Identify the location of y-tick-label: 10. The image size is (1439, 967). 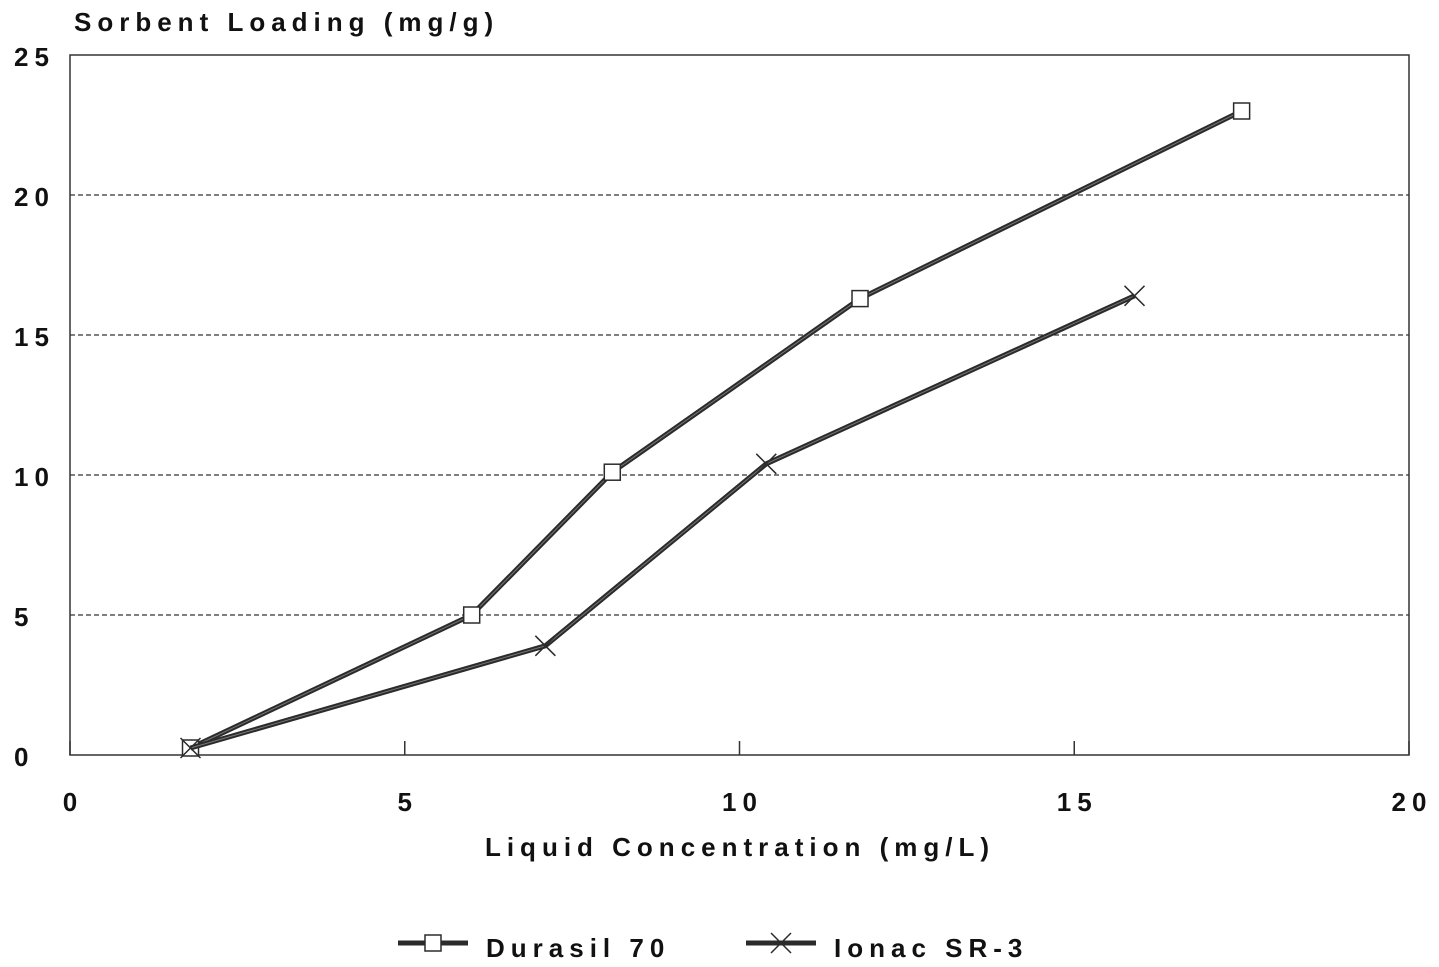
(34, 477).